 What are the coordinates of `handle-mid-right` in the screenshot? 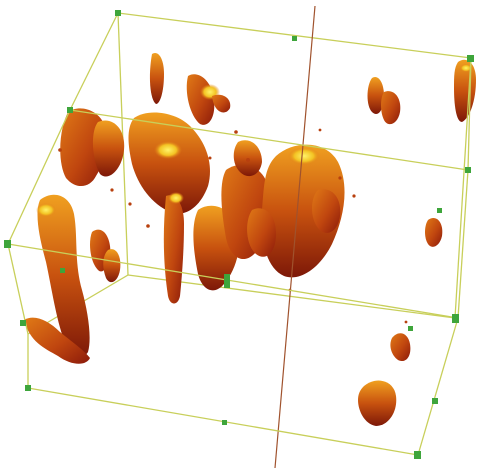 It's located at (455, 318).